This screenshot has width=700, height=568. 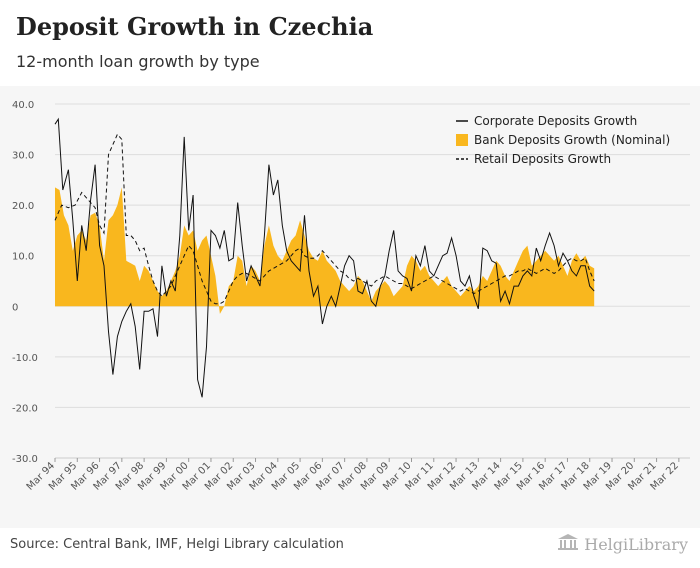 I want to click on legend-label: Bank Deposits Growth (Nominal), so click(x=572, y=140).